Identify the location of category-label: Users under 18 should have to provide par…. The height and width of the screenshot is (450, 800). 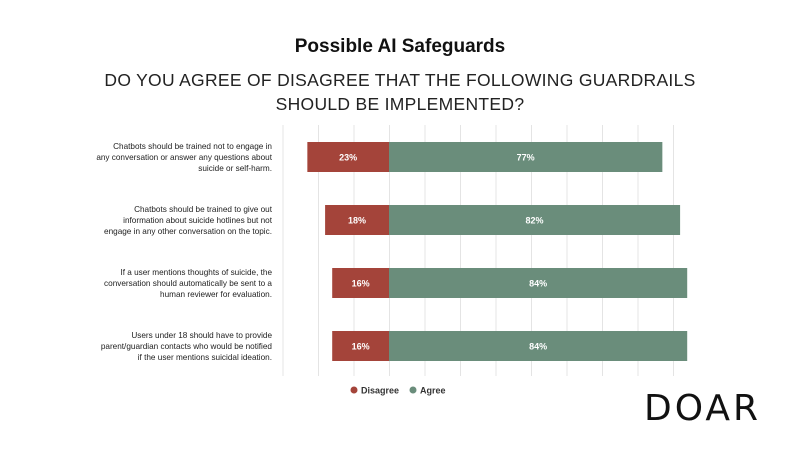
(187, 346).